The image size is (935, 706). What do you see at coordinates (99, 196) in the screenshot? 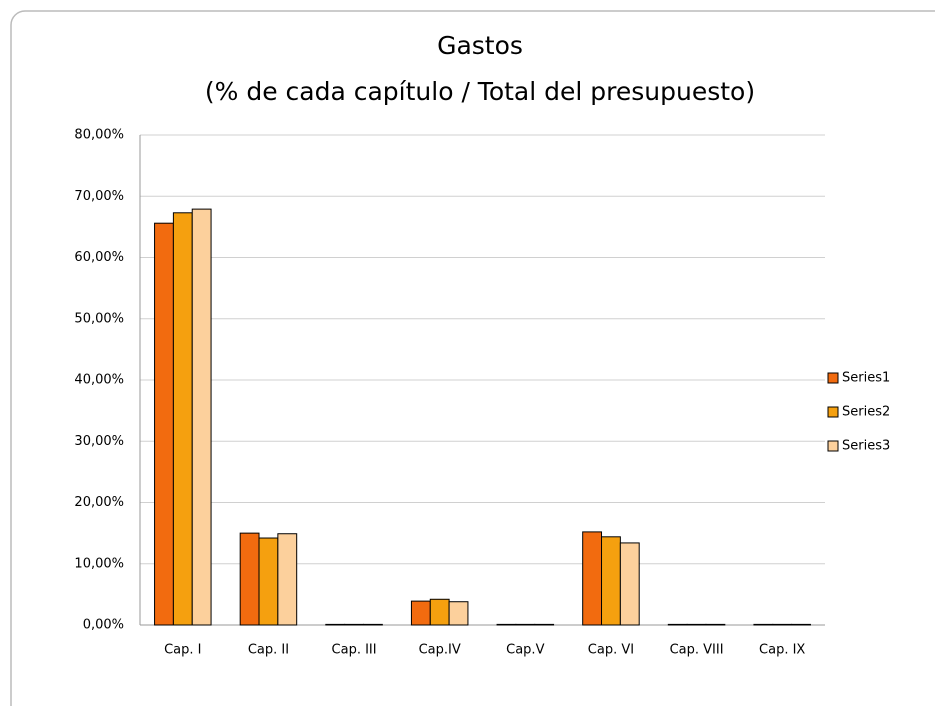
I see `y-tick-label: 70,00%` at bounding box center [99, 196].